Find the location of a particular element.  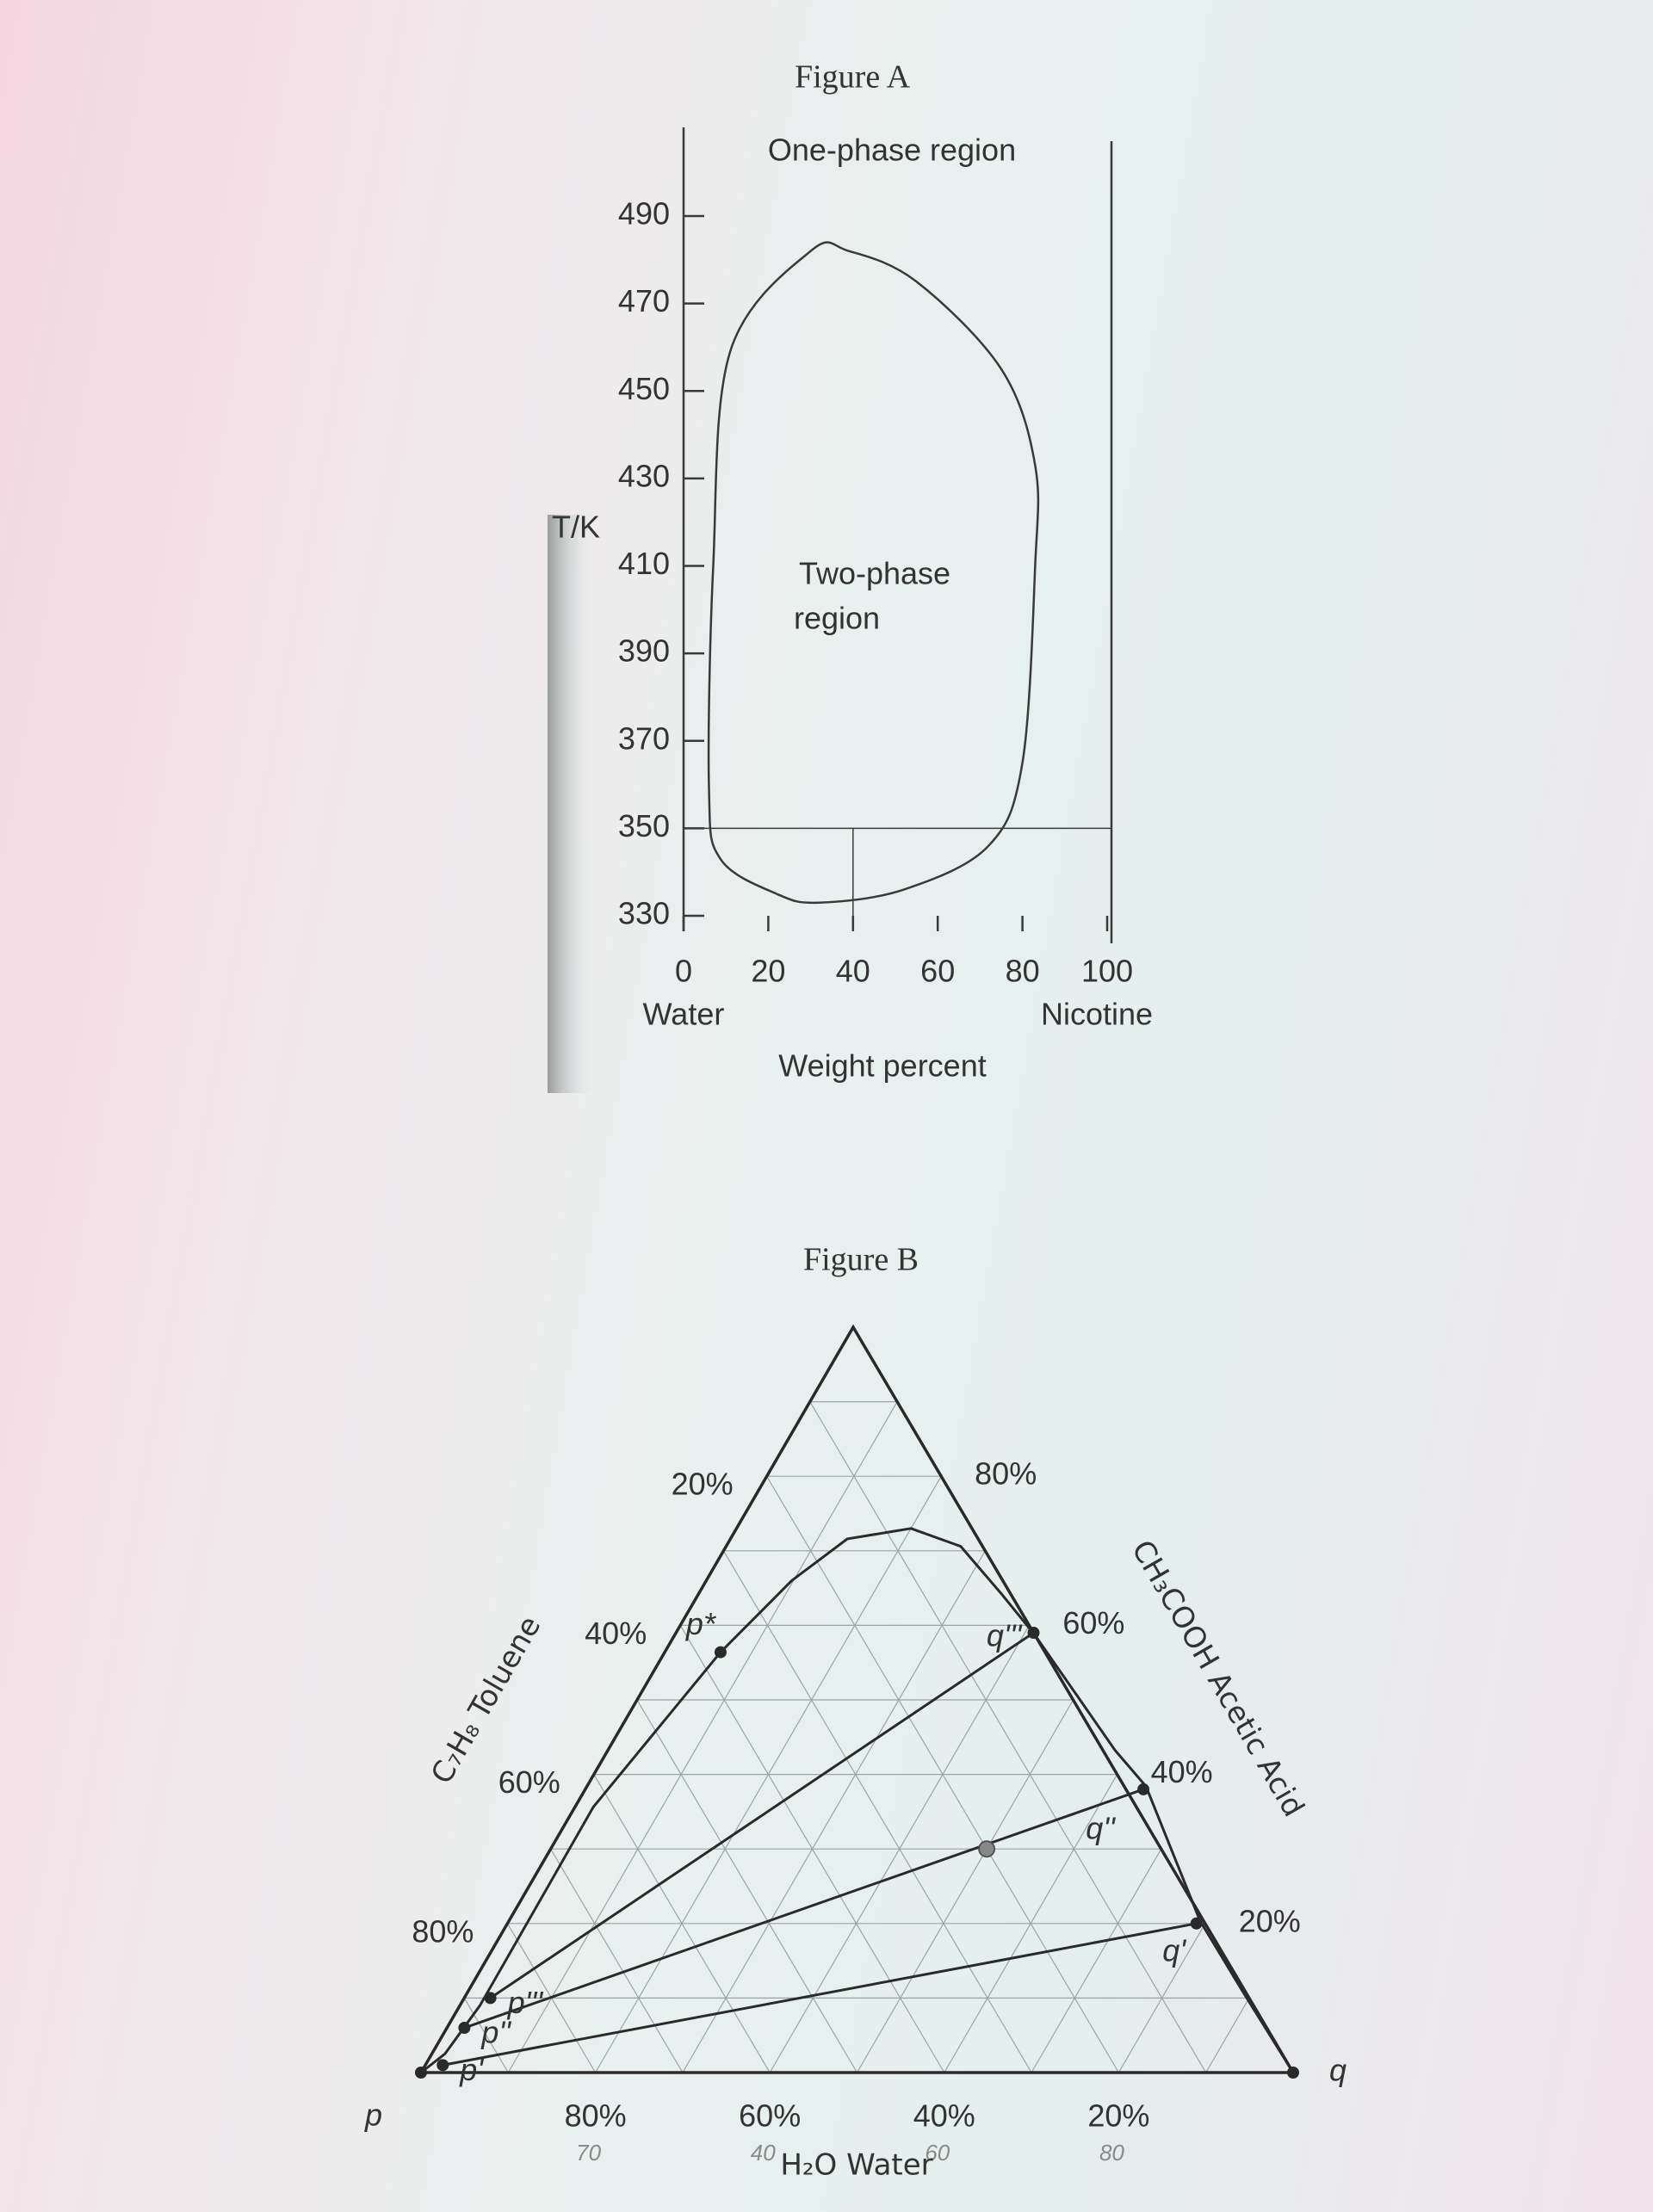

point-label: q is located at coordinates (1338, 2071).